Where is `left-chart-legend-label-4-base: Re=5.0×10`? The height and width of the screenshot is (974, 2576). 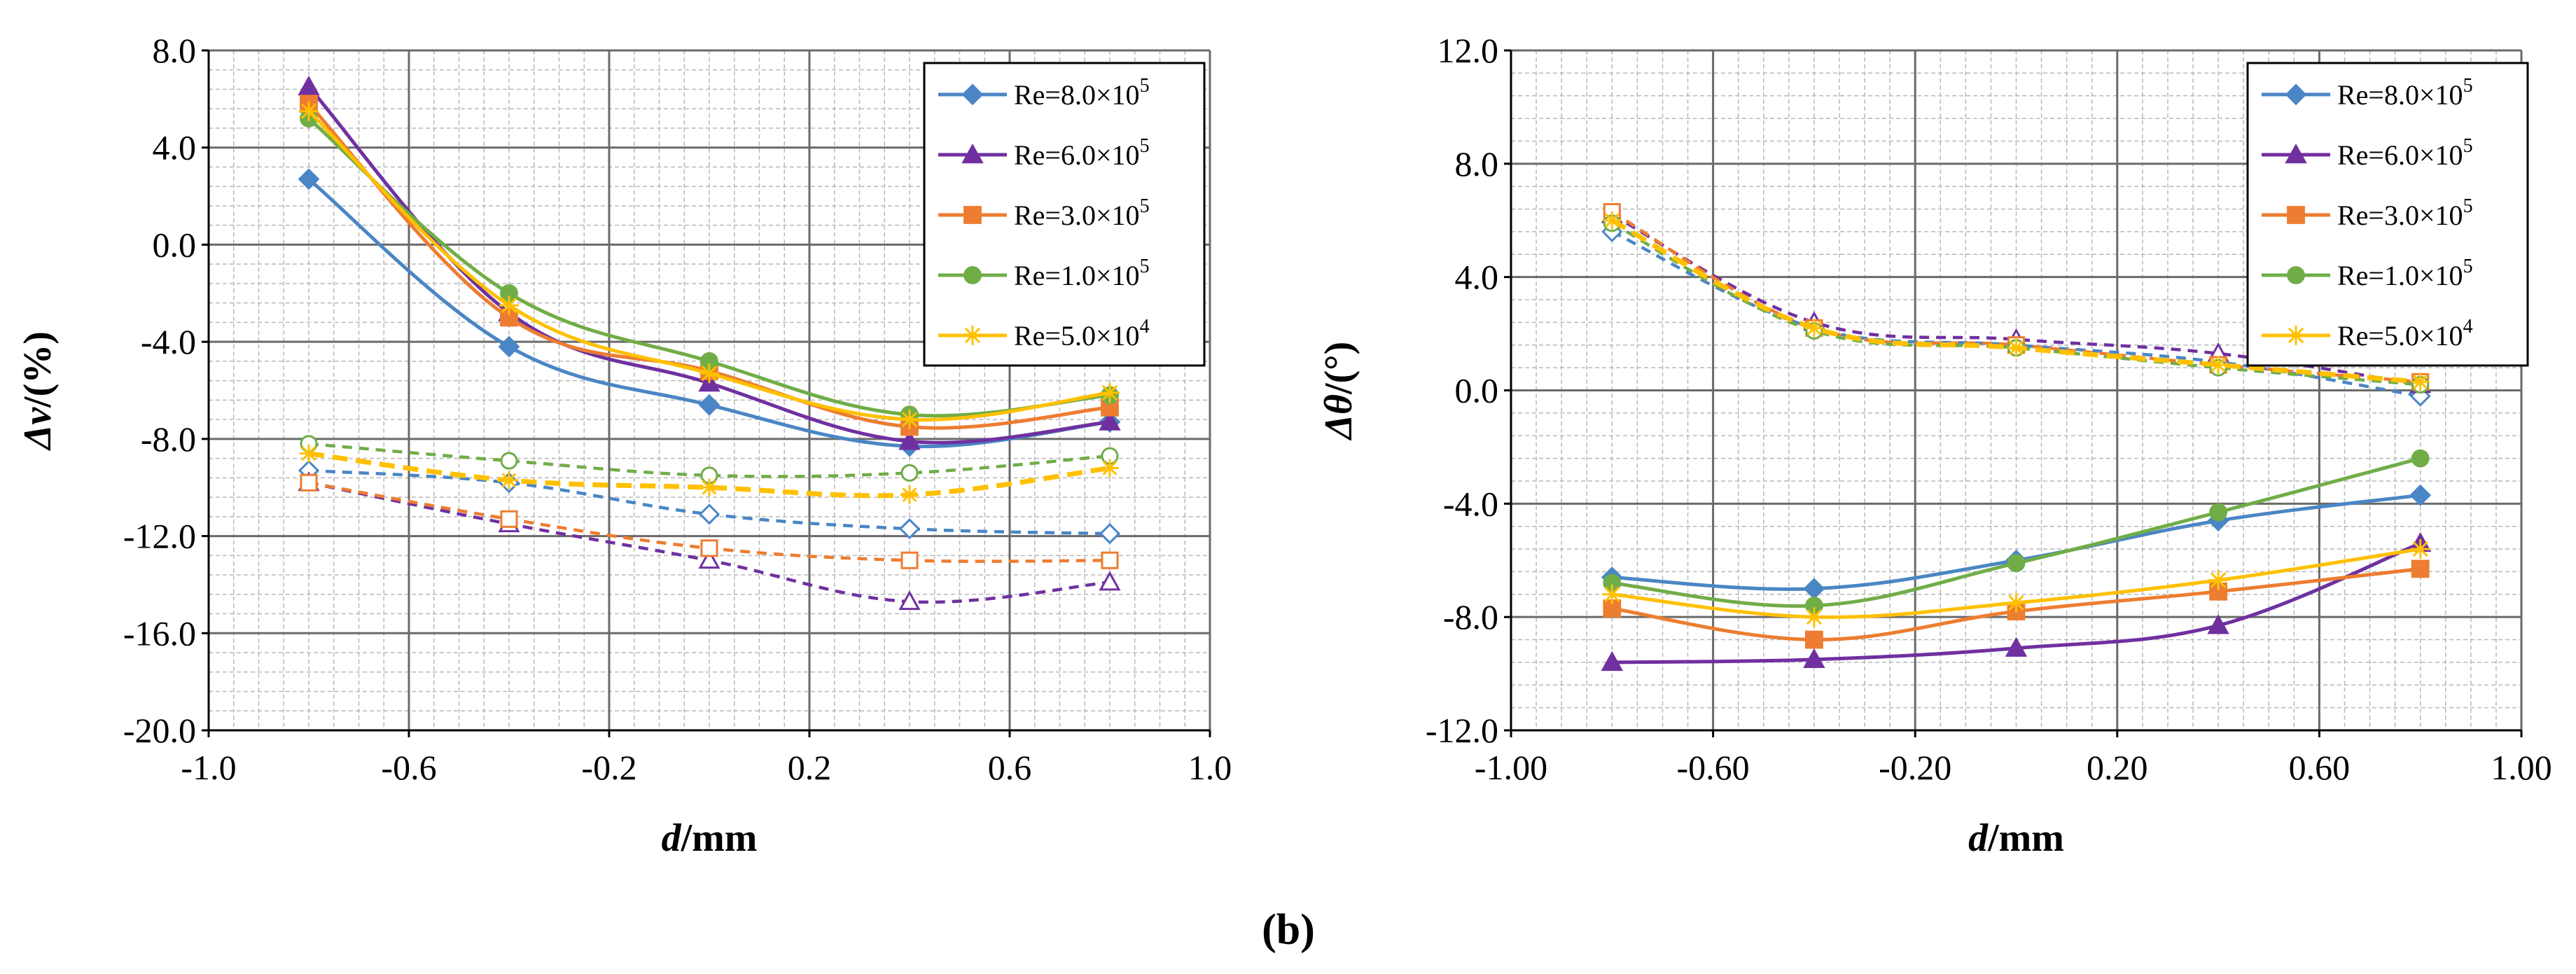 left-chart-legend-label-4-base: Re=5.0×10 is located at coordinates (1077, 336).